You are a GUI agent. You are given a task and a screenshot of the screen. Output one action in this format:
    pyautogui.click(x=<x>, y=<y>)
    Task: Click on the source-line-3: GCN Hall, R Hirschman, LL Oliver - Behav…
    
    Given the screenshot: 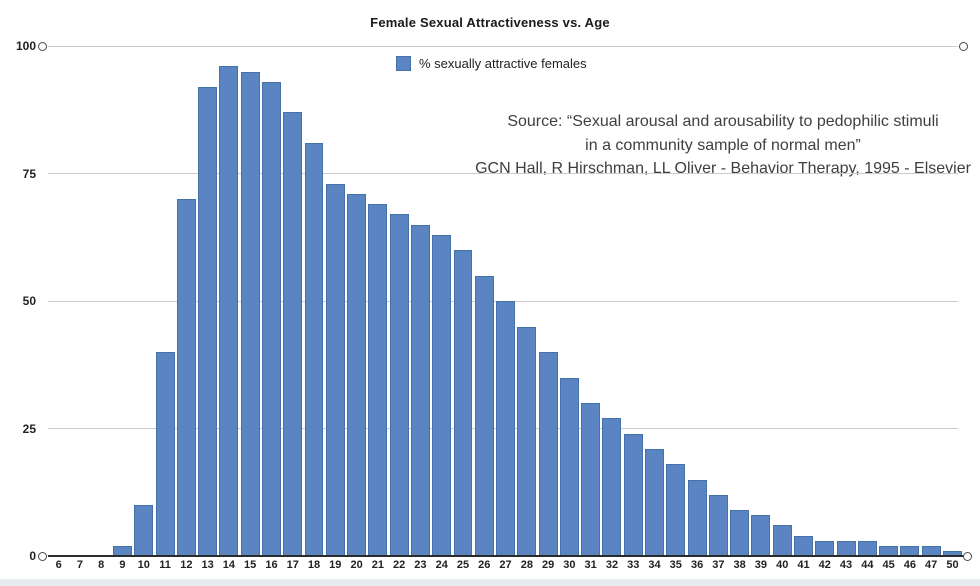 What is the action you would take?
    pyautogui.click(x=723, y=168)
    